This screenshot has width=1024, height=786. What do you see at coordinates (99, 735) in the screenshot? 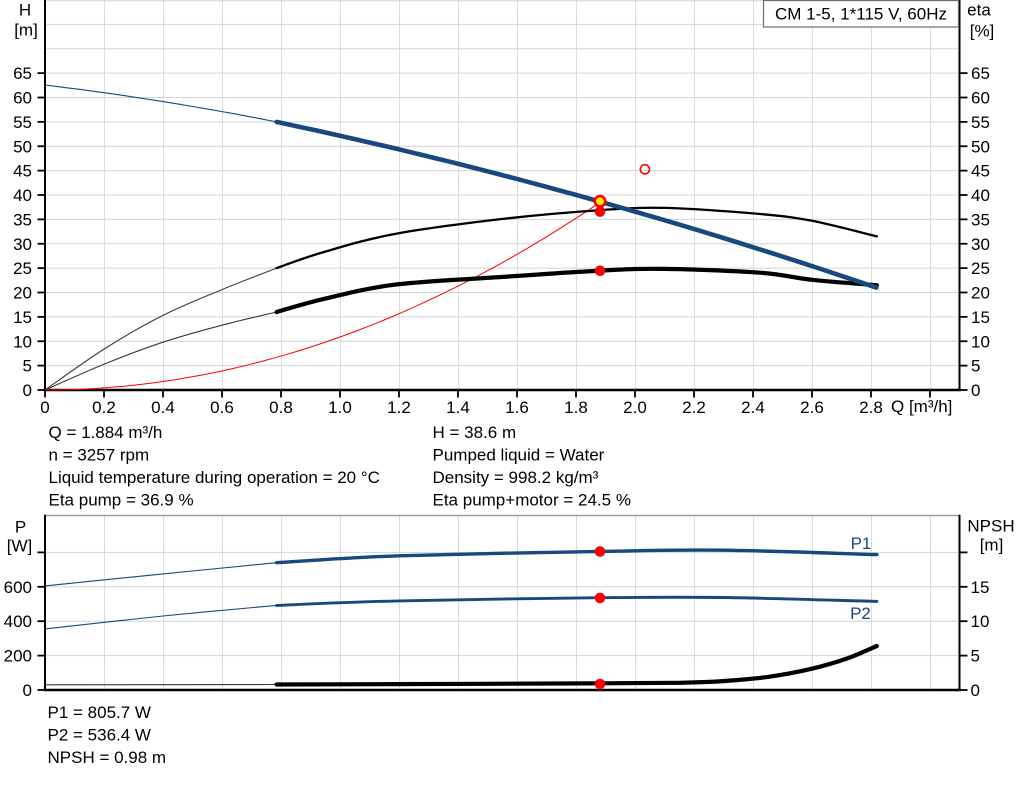
I see `svg-text: P2 = 536.4 W` at bounding box center [99, 735].